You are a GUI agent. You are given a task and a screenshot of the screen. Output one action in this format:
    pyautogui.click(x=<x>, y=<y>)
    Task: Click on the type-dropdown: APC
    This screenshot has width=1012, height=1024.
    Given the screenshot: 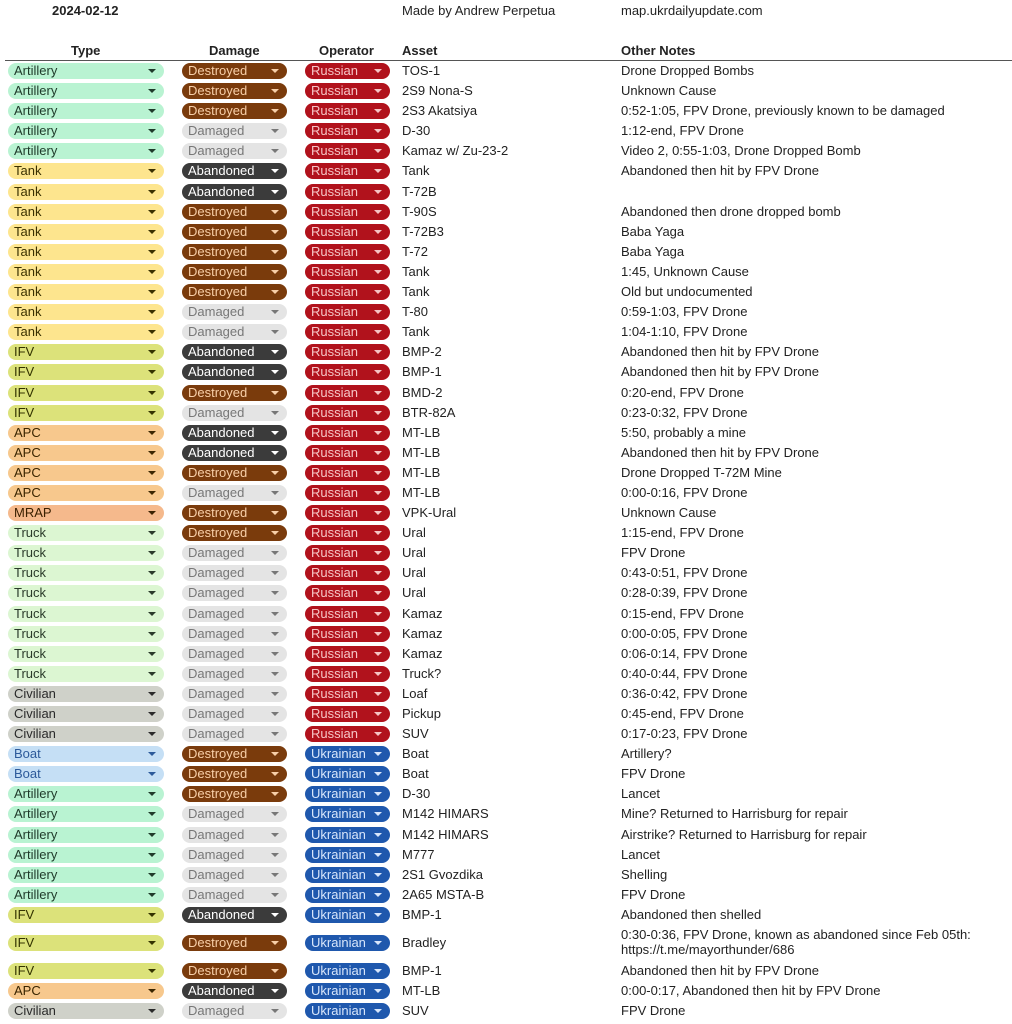 What is the action you would take?
    pyautogui.click(x=86, y=472)
    